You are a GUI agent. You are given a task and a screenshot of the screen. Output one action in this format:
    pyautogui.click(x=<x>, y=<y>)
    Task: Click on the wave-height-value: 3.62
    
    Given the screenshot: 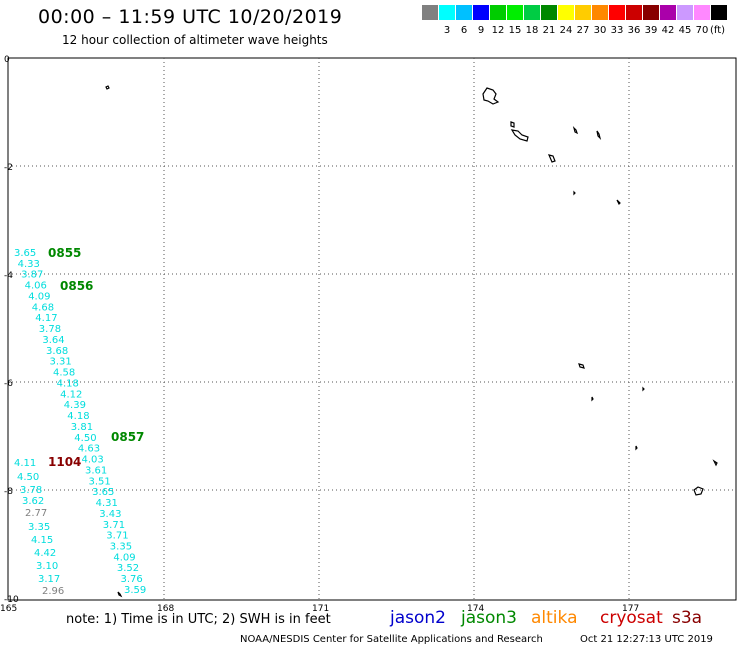 What is the action you would take?
    pyautogui.click(x=33, y=501)
    